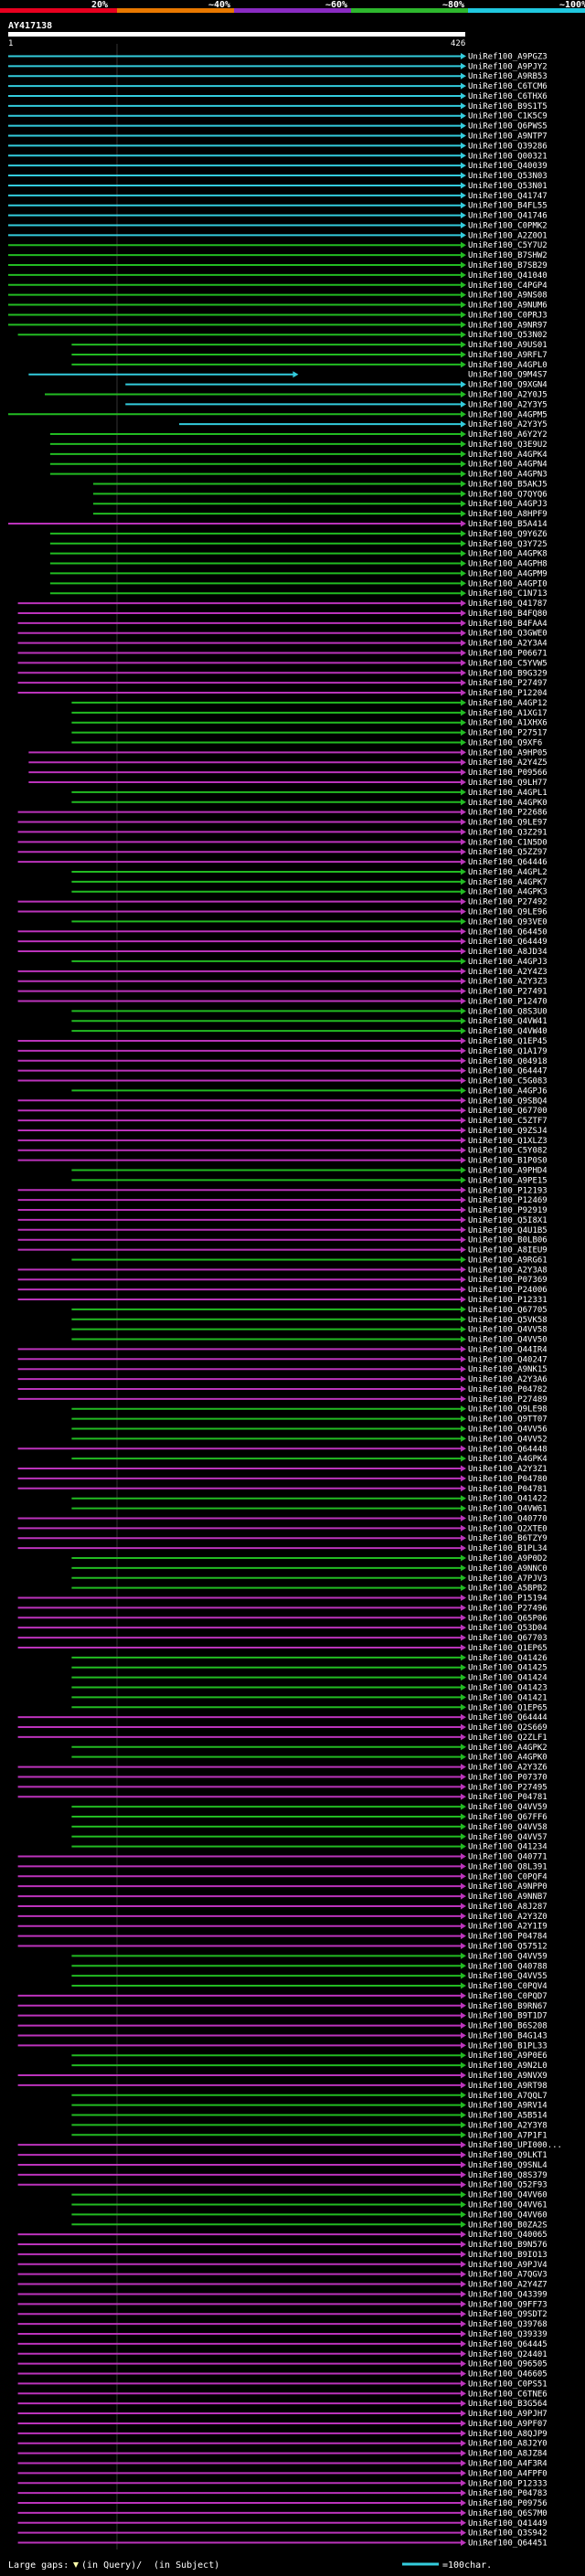 The image size is (585, 2576). What do you see at coordinates (508, 932) in the screenshot?
I see `hit-label: UniRef100_Q64450` at bounding box center [508, 932].